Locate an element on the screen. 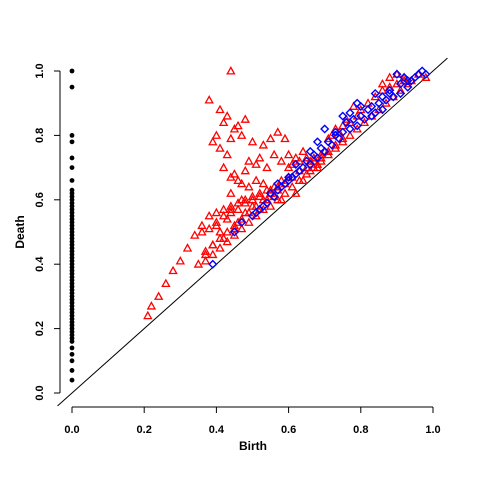 The height and width of the screenshot is (480, 480). y-tick-label: 0.0 is located at coordinates (40, 392).